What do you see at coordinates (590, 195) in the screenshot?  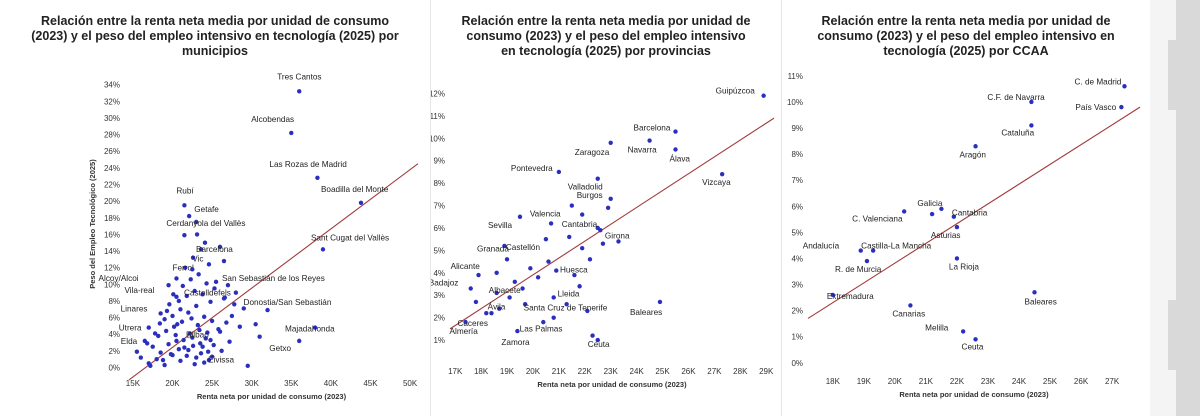 I see `point-label: Burgos` at bounding box center [590, 195].